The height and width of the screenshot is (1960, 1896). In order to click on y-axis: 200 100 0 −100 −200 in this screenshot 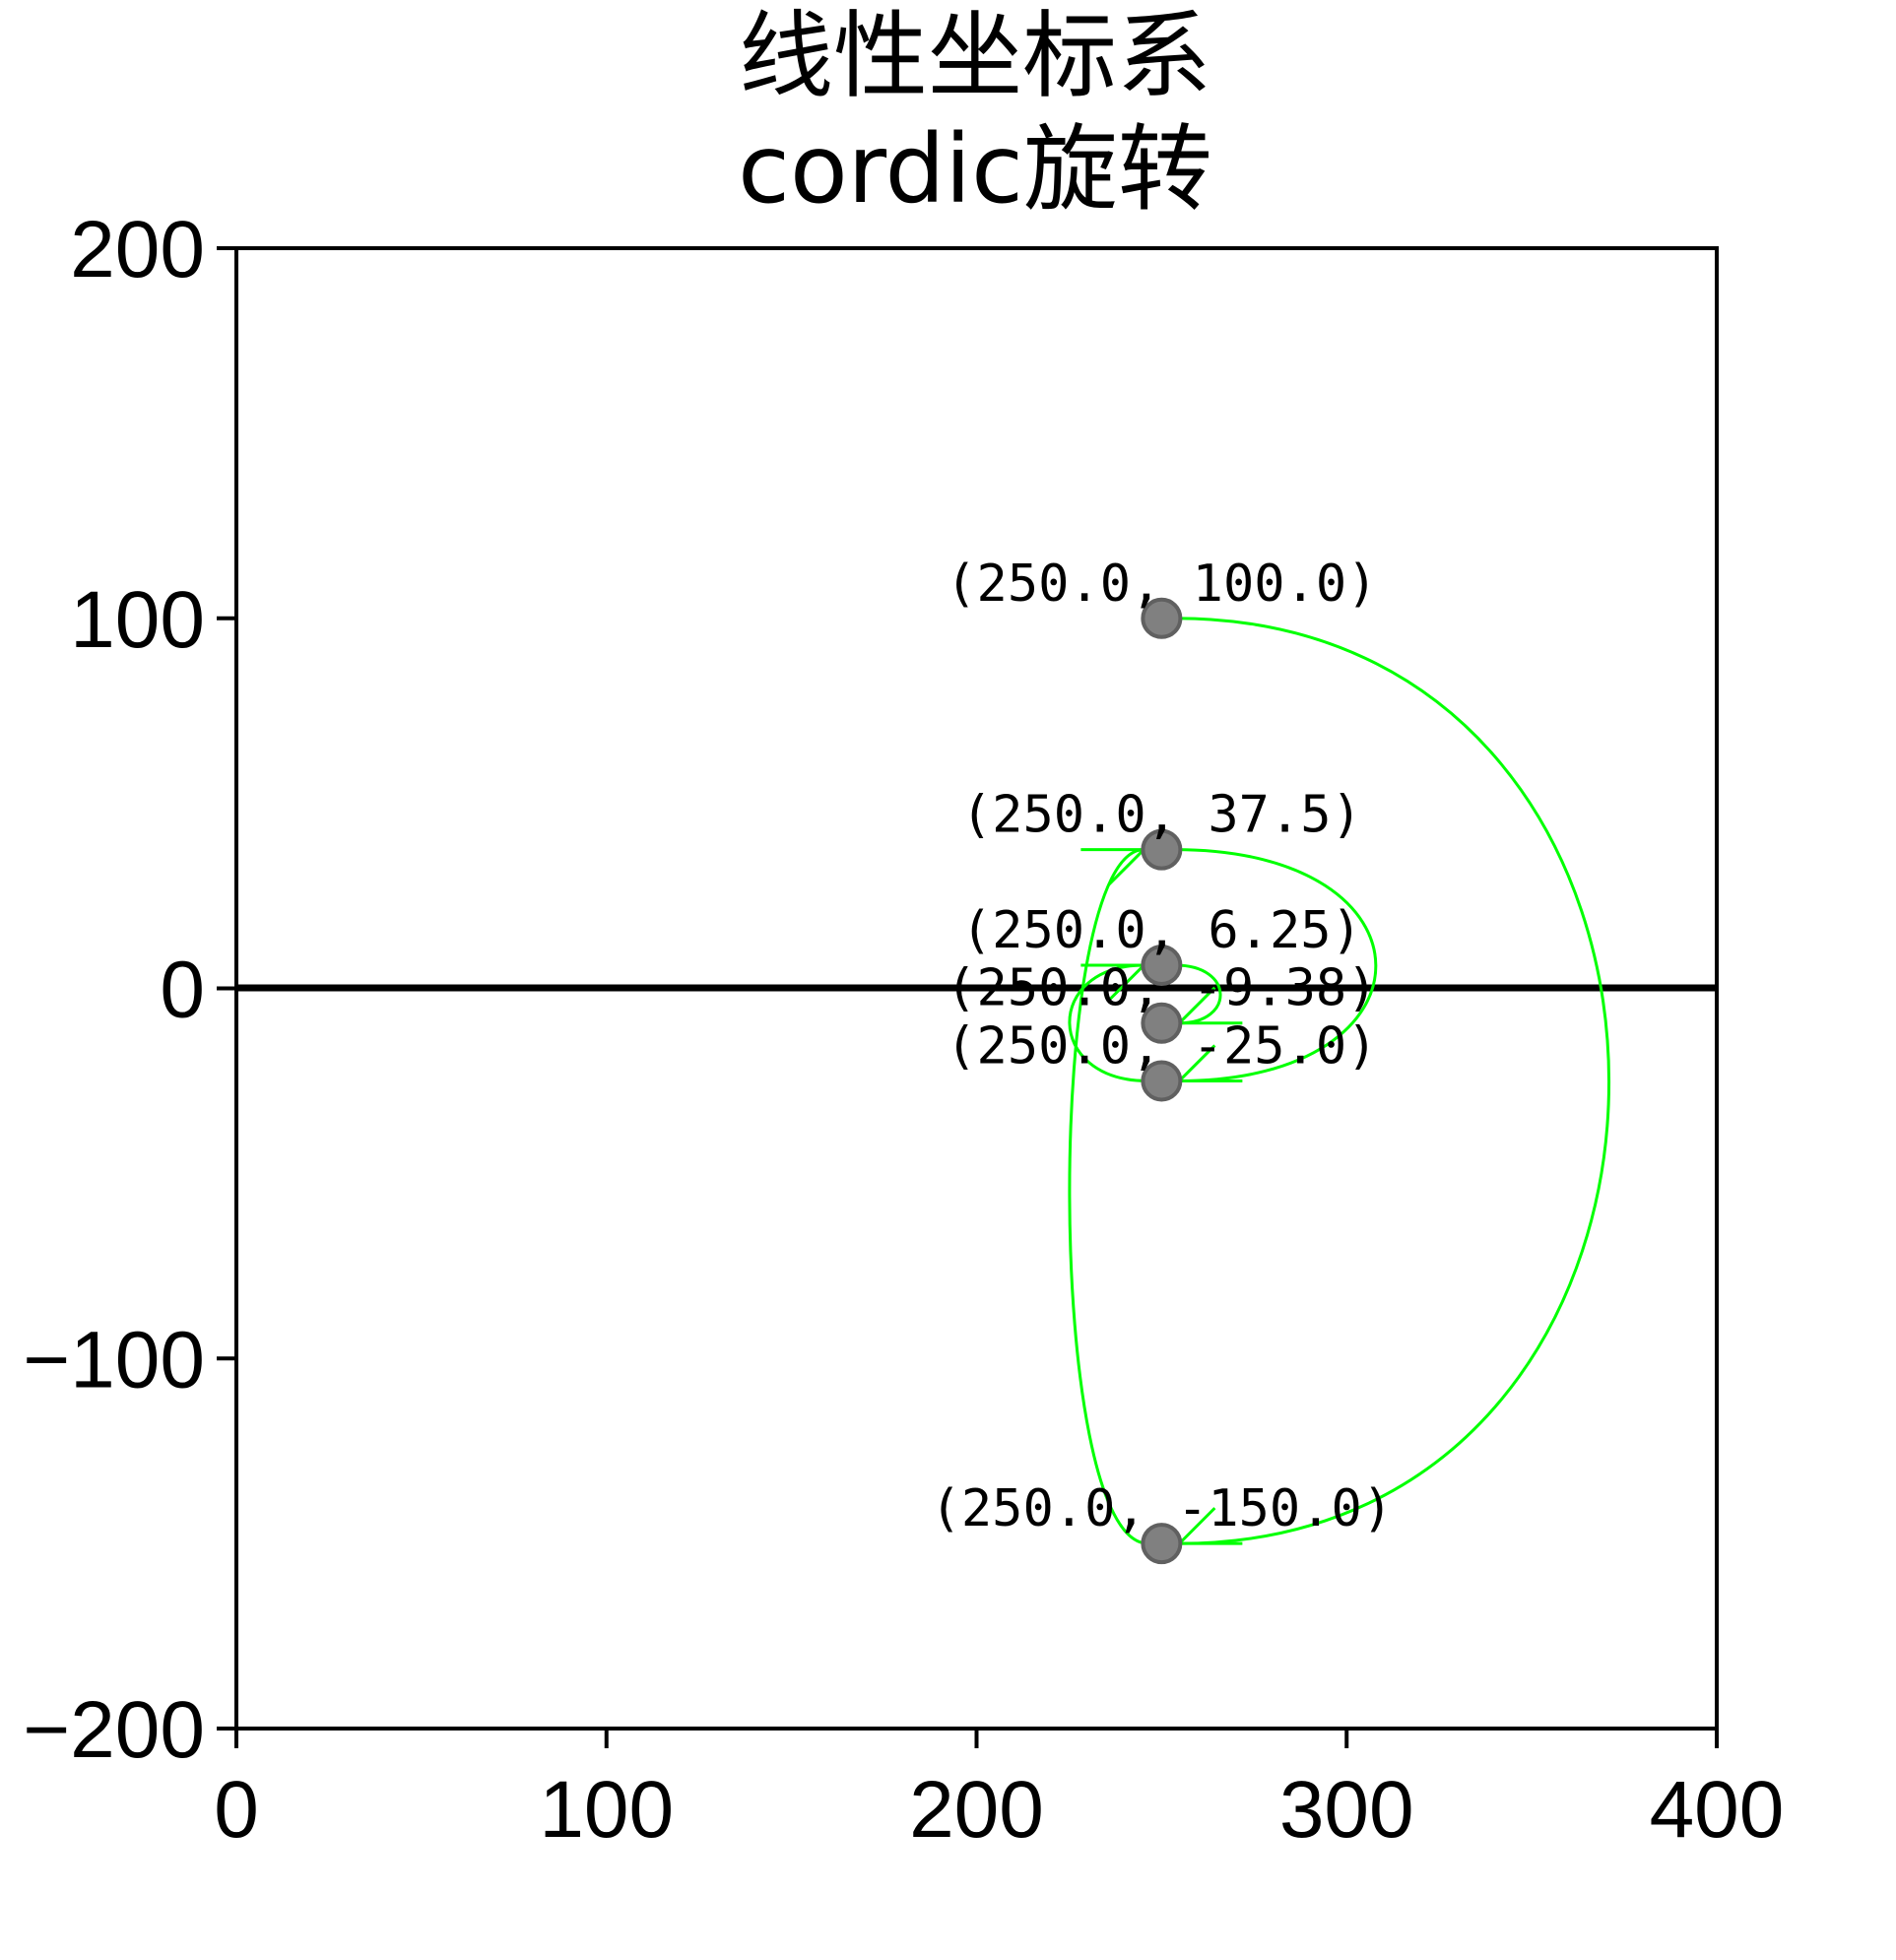, I will do `click(129, 990)`.